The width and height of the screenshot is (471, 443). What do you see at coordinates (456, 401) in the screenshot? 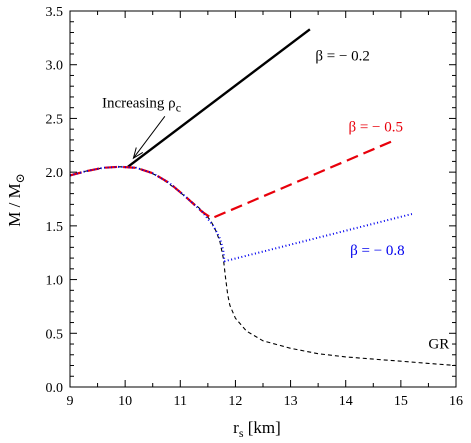
I see `x-tick-label: 16` at bounding box center [456, 401].